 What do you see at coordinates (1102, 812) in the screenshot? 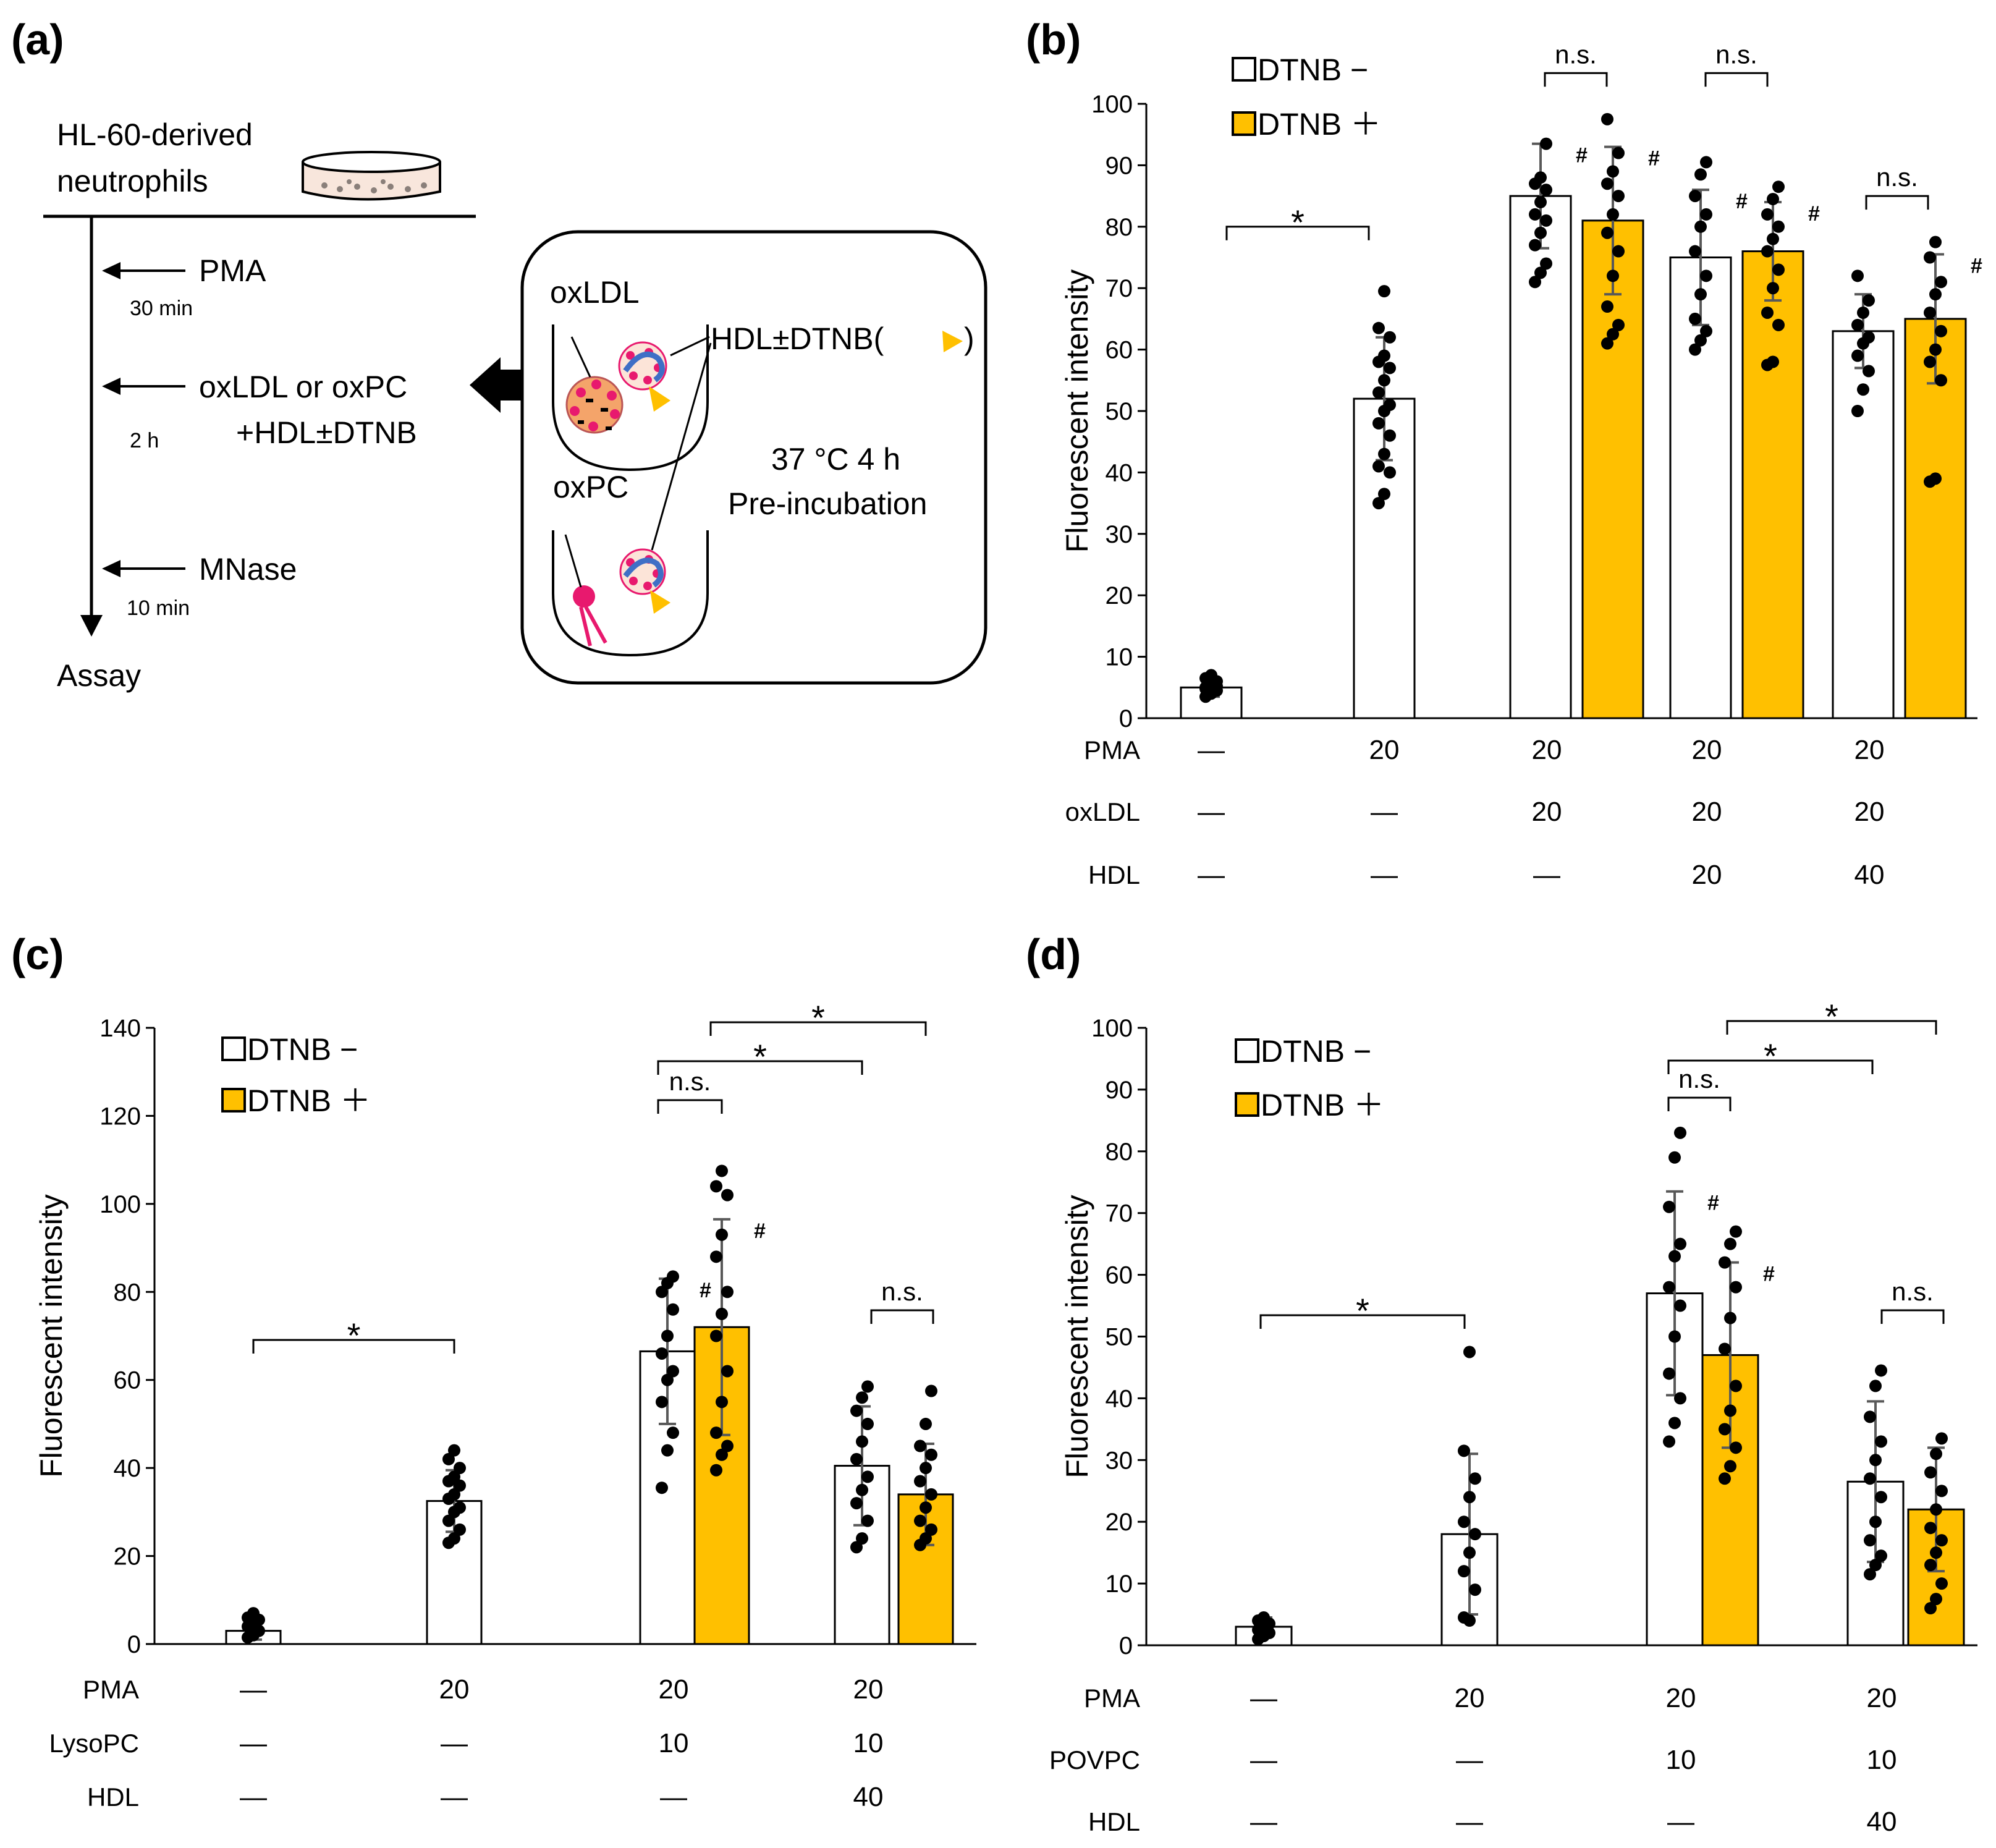
I see `condition-row-label: oxLDL` at bounding box center [1102, 812].